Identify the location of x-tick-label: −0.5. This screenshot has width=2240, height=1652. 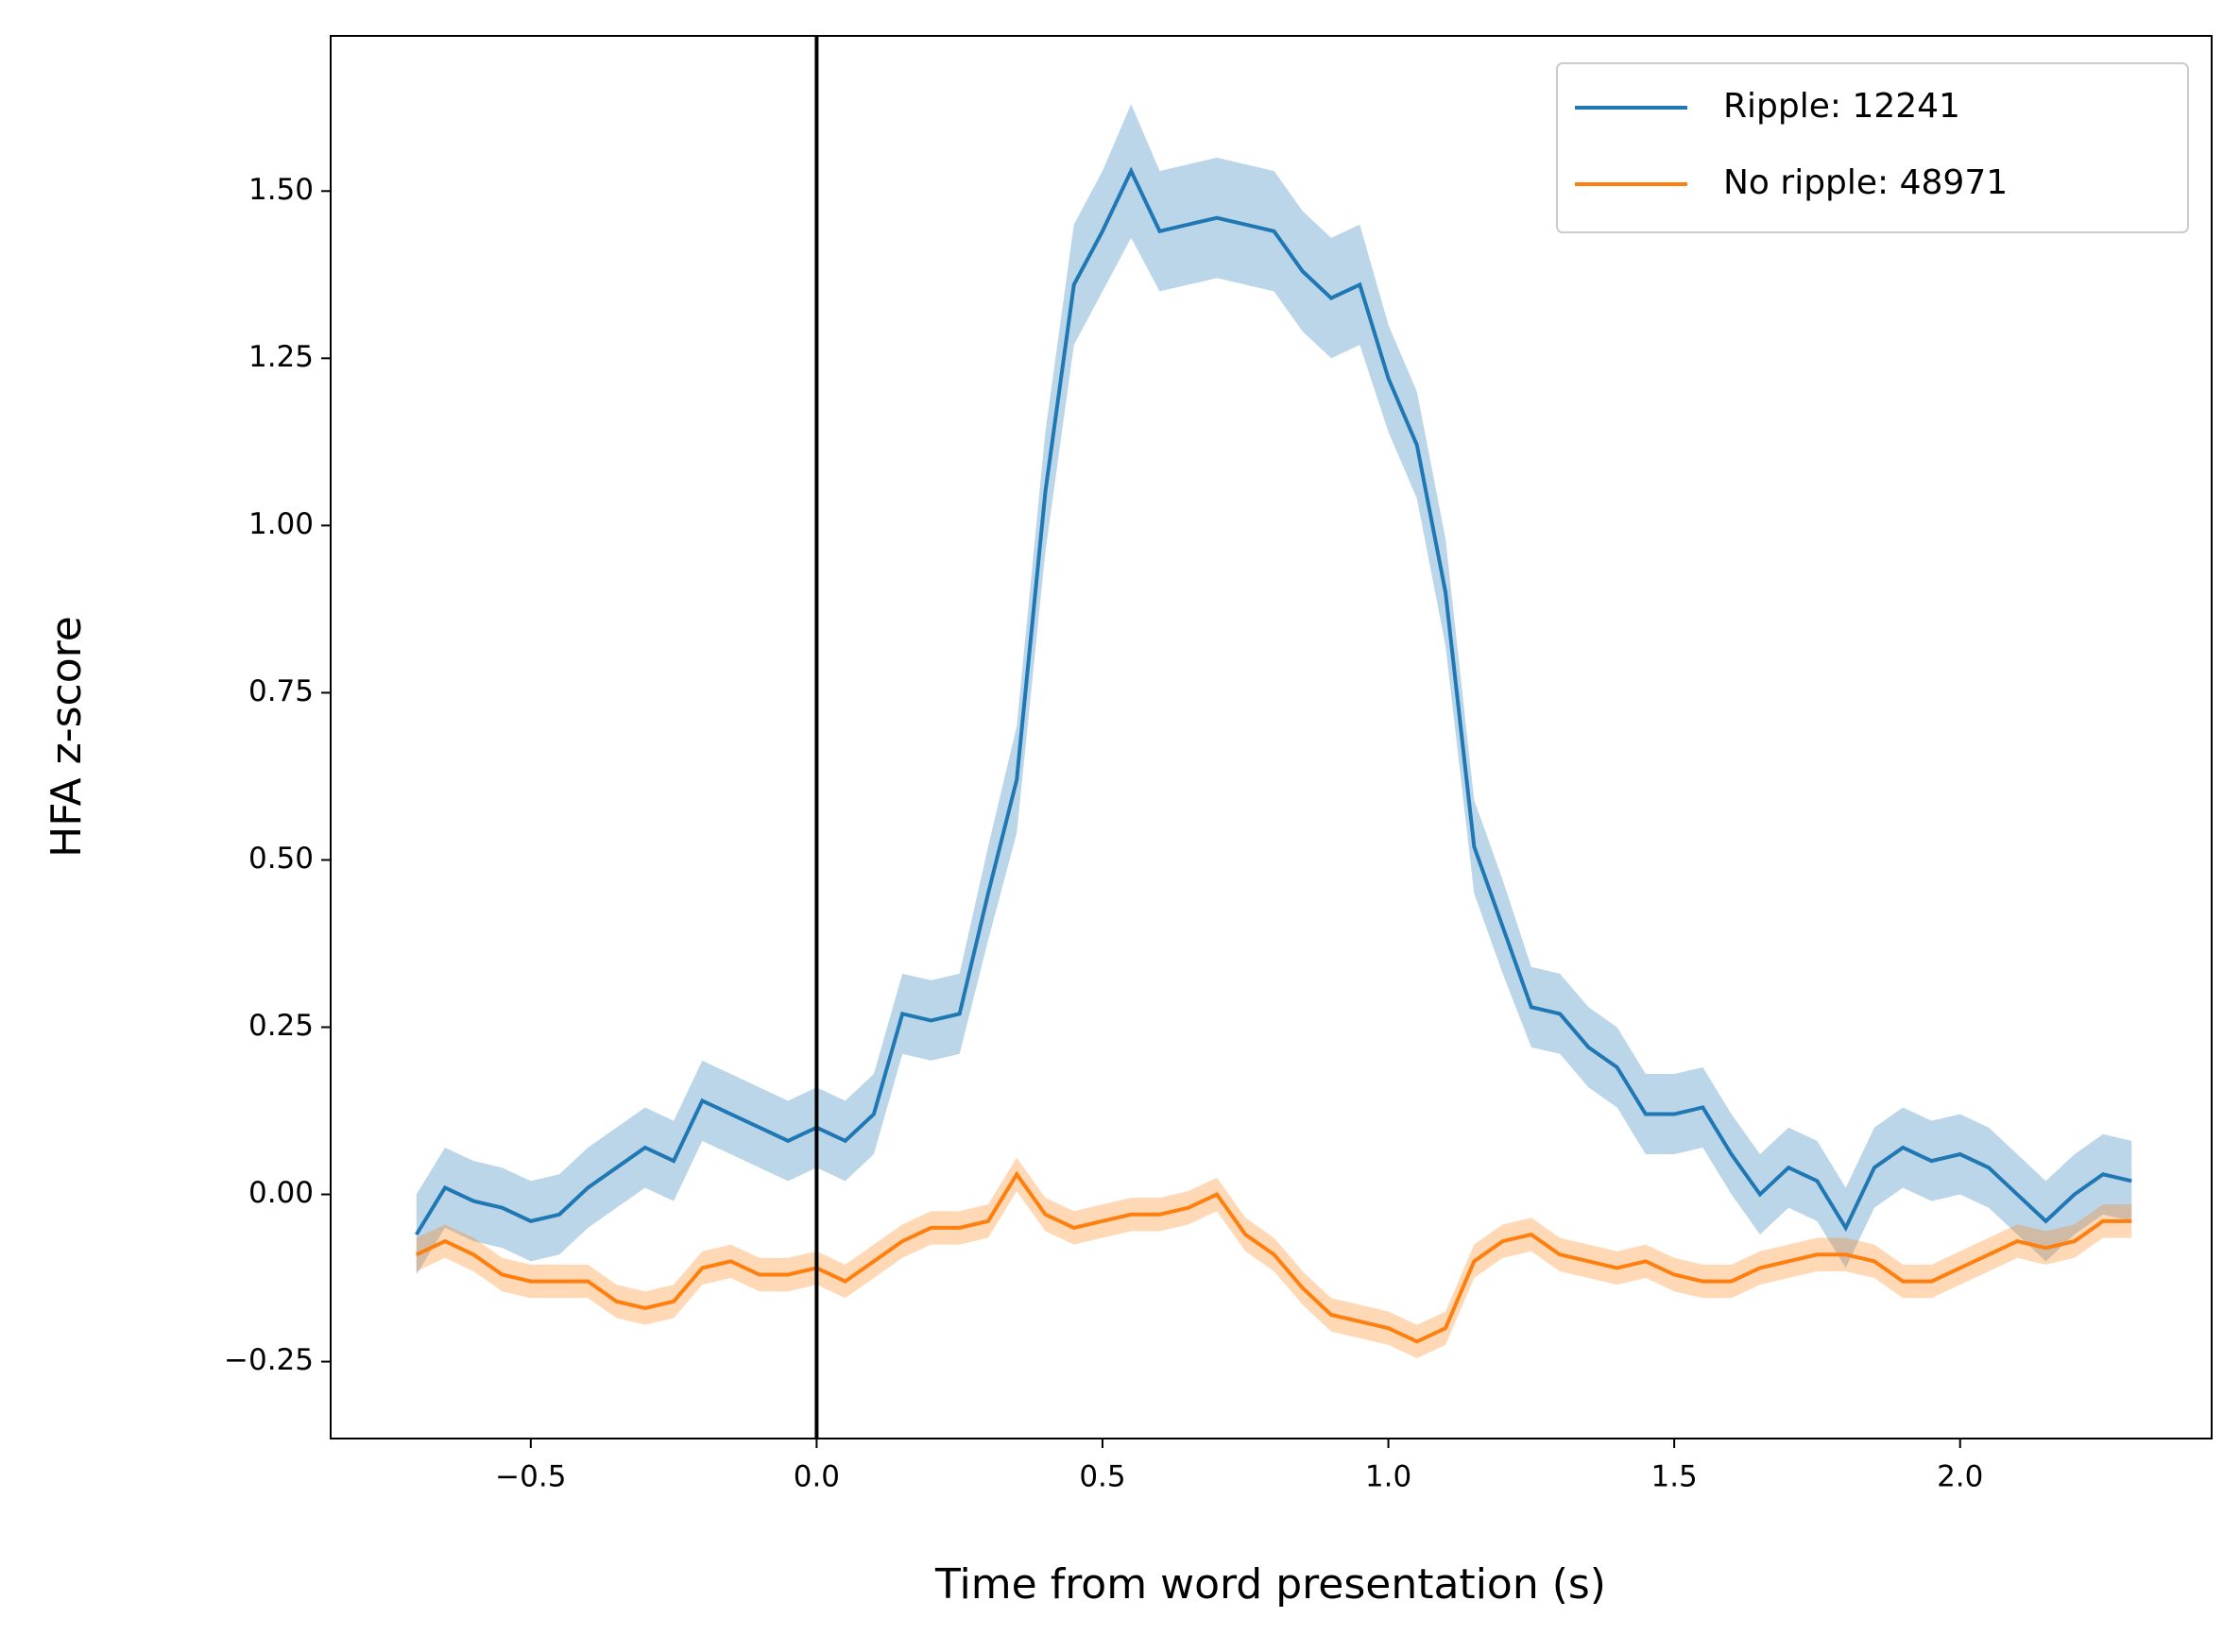
(530, 1477).